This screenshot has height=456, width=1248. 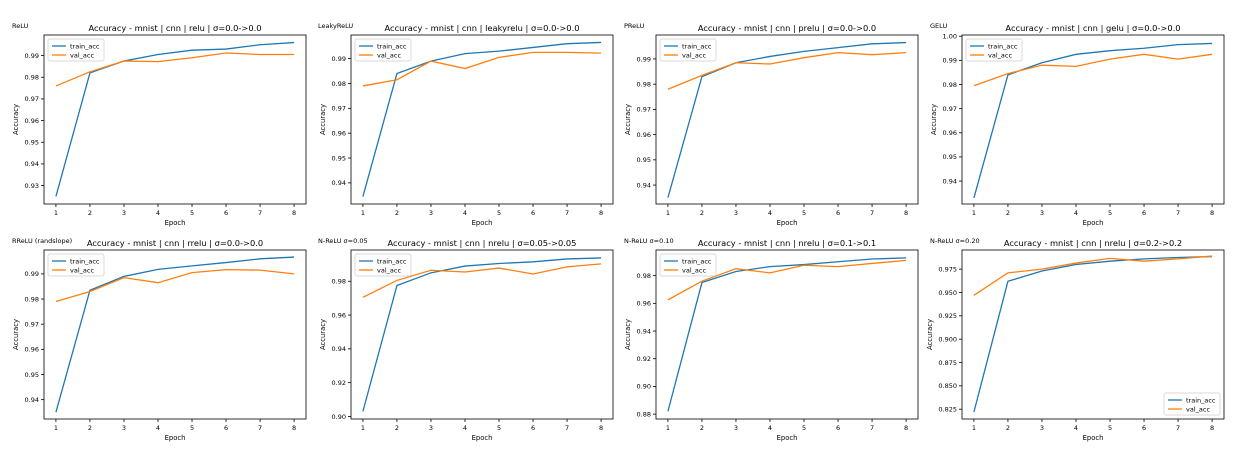 What do you see at coordinates (20, 26) in the screenshot?
I see `panel-label: ReLU` at bounding box center [20, 26].